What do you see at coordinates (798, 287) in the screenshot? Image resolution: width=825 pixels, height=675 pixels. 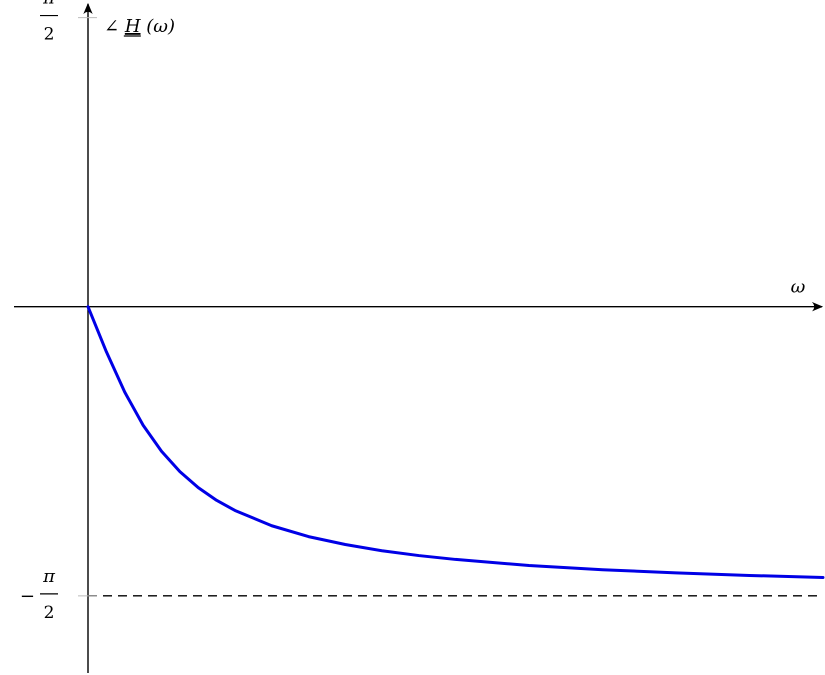 I see `x-axis-label: ω` at bounding box center [798, 287].